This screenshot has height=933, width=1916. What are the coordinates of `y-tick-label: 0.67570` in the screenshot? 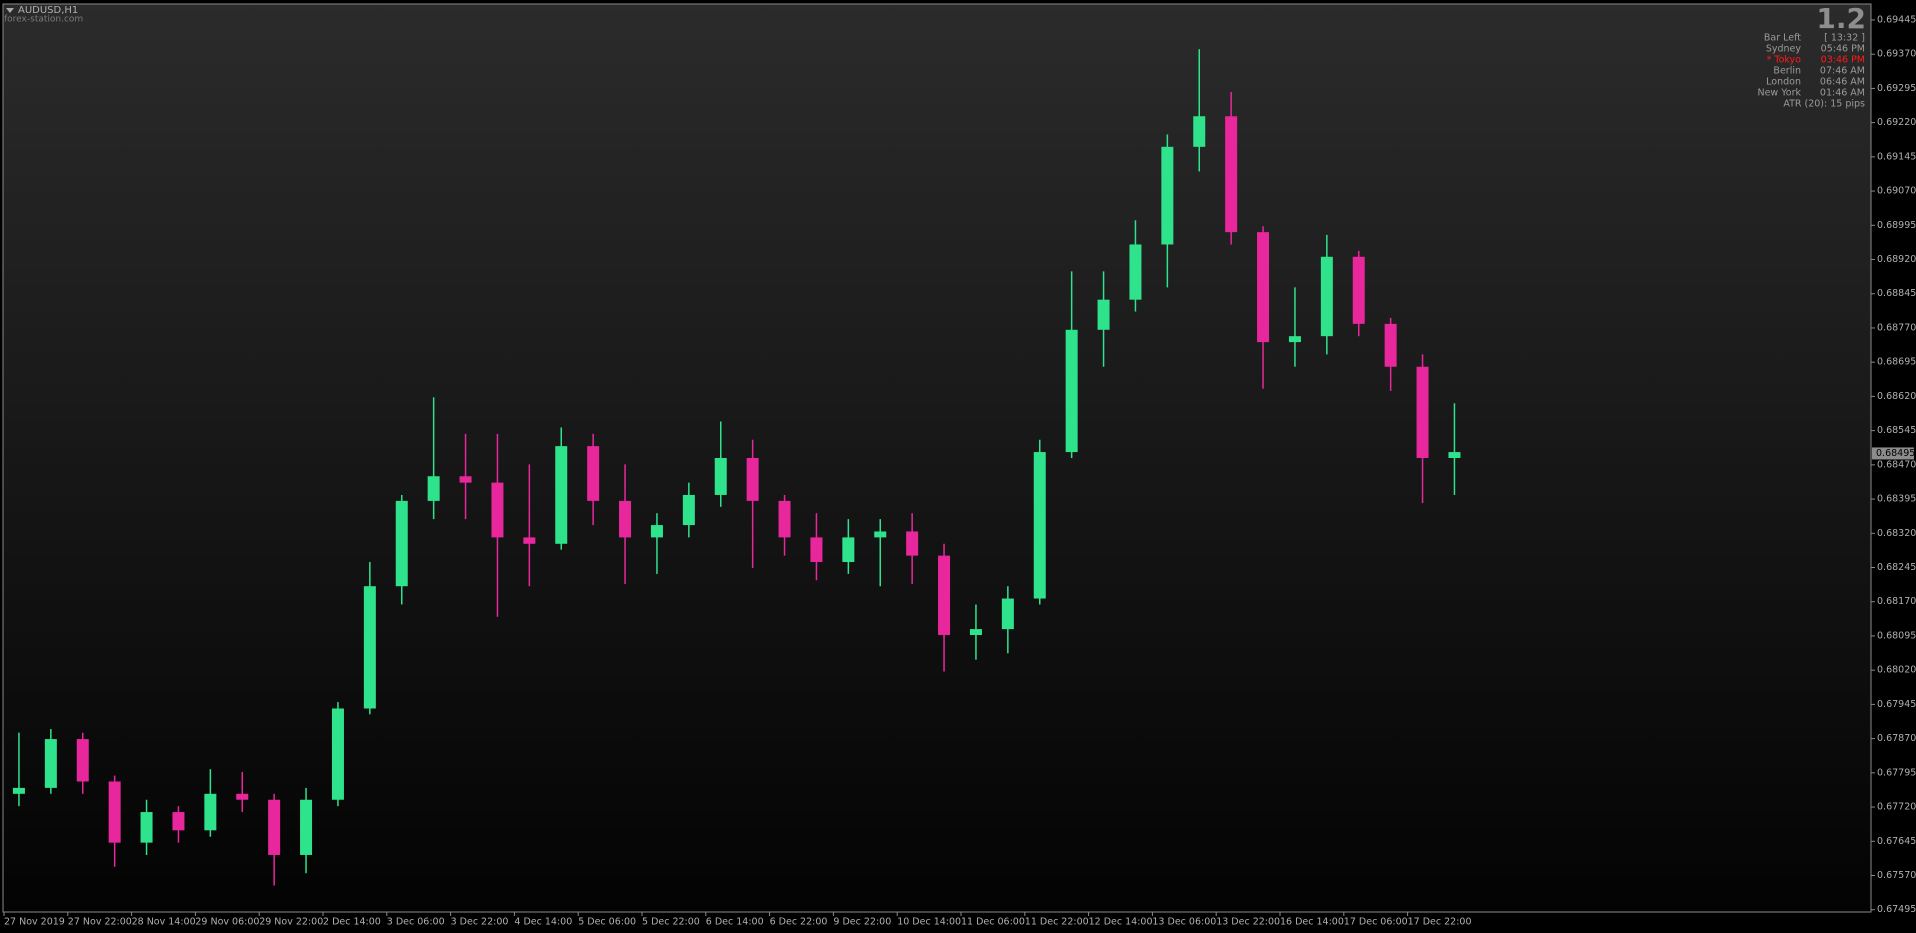 It's located at (1896, 875).